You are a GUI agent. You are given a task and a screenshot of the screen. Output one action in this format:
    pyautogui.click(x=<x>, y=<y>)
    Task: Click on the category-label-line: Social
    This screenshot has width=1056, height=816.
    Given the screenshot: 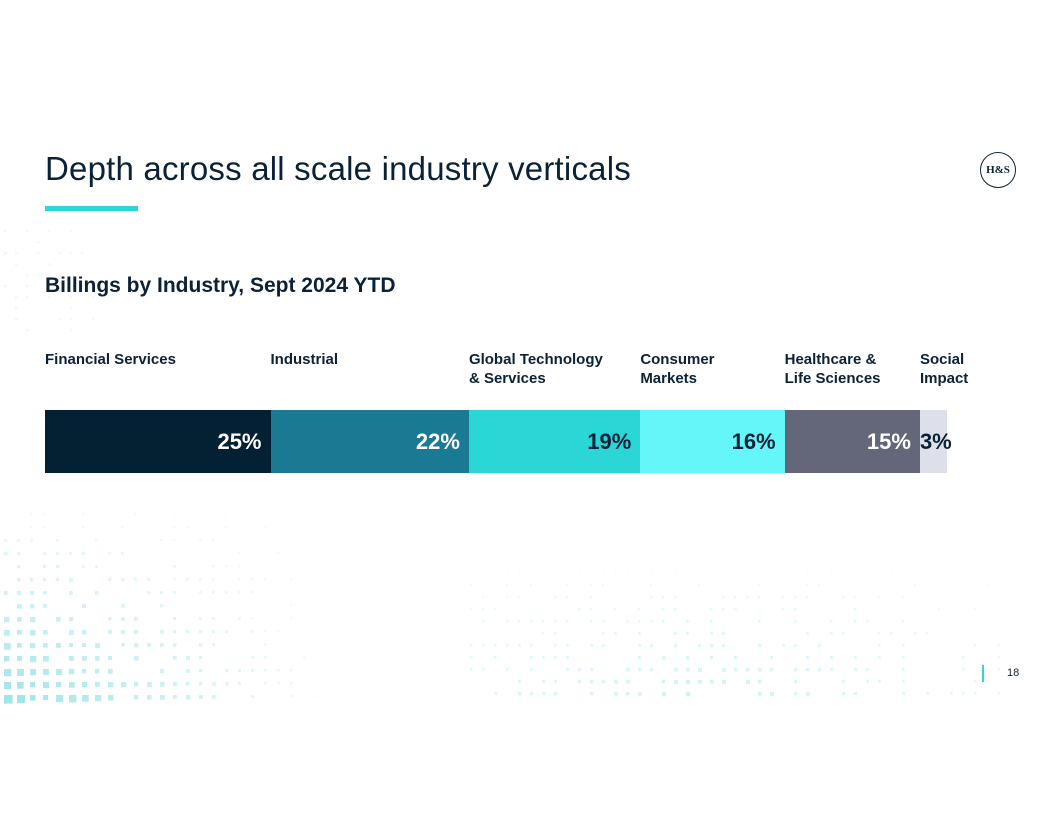 What is the action you would take?
    pyautogui.click(x=942, y=359)
    